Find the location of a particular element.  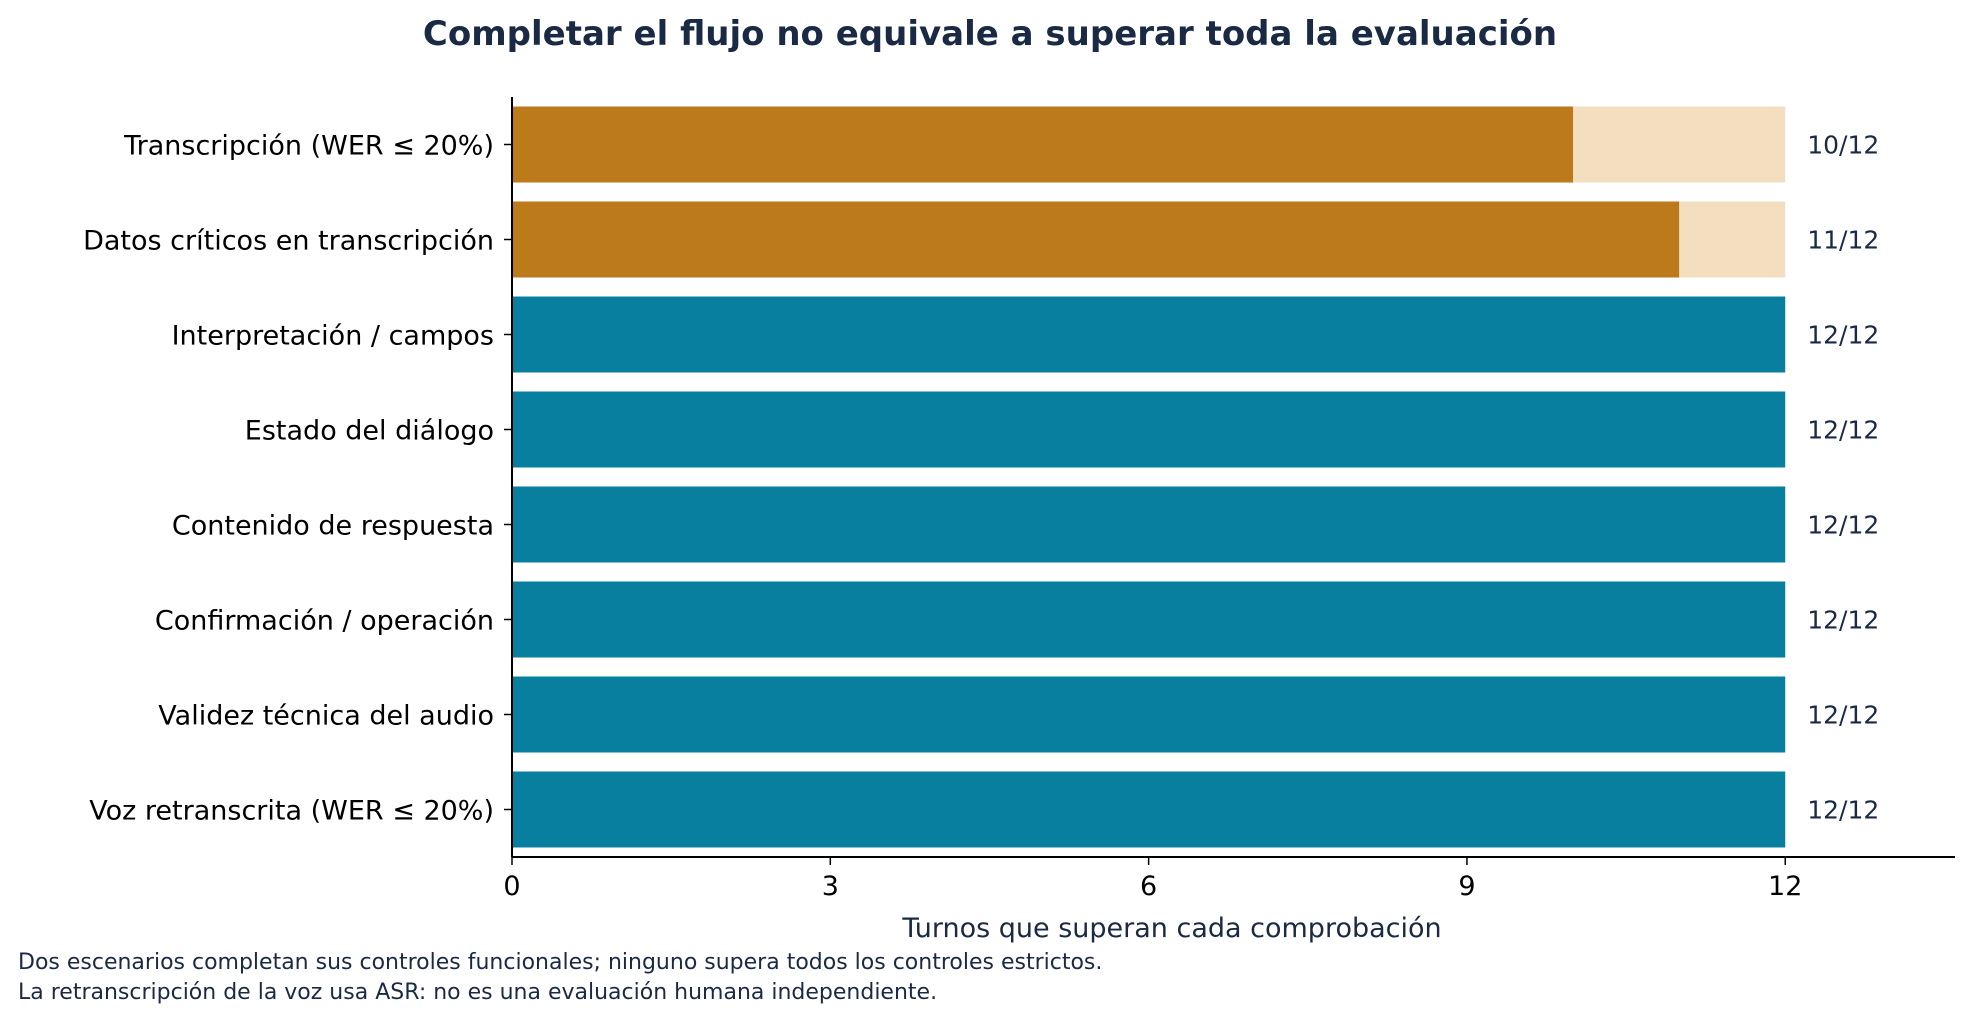

bar-value-label: 10/12 is located at coordinates (1843, 145).